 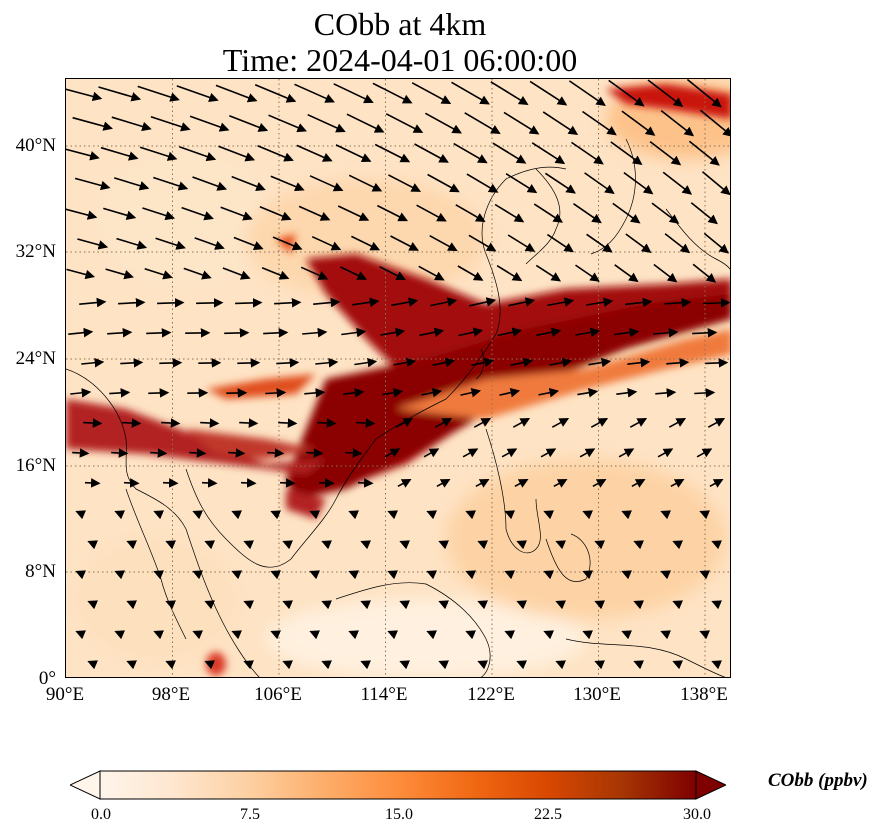 What do you see at coordinates (818, 780) in the screenshot?
I see `colorbar-label: CObb (ppbv)` at bounding box center [818, 780].